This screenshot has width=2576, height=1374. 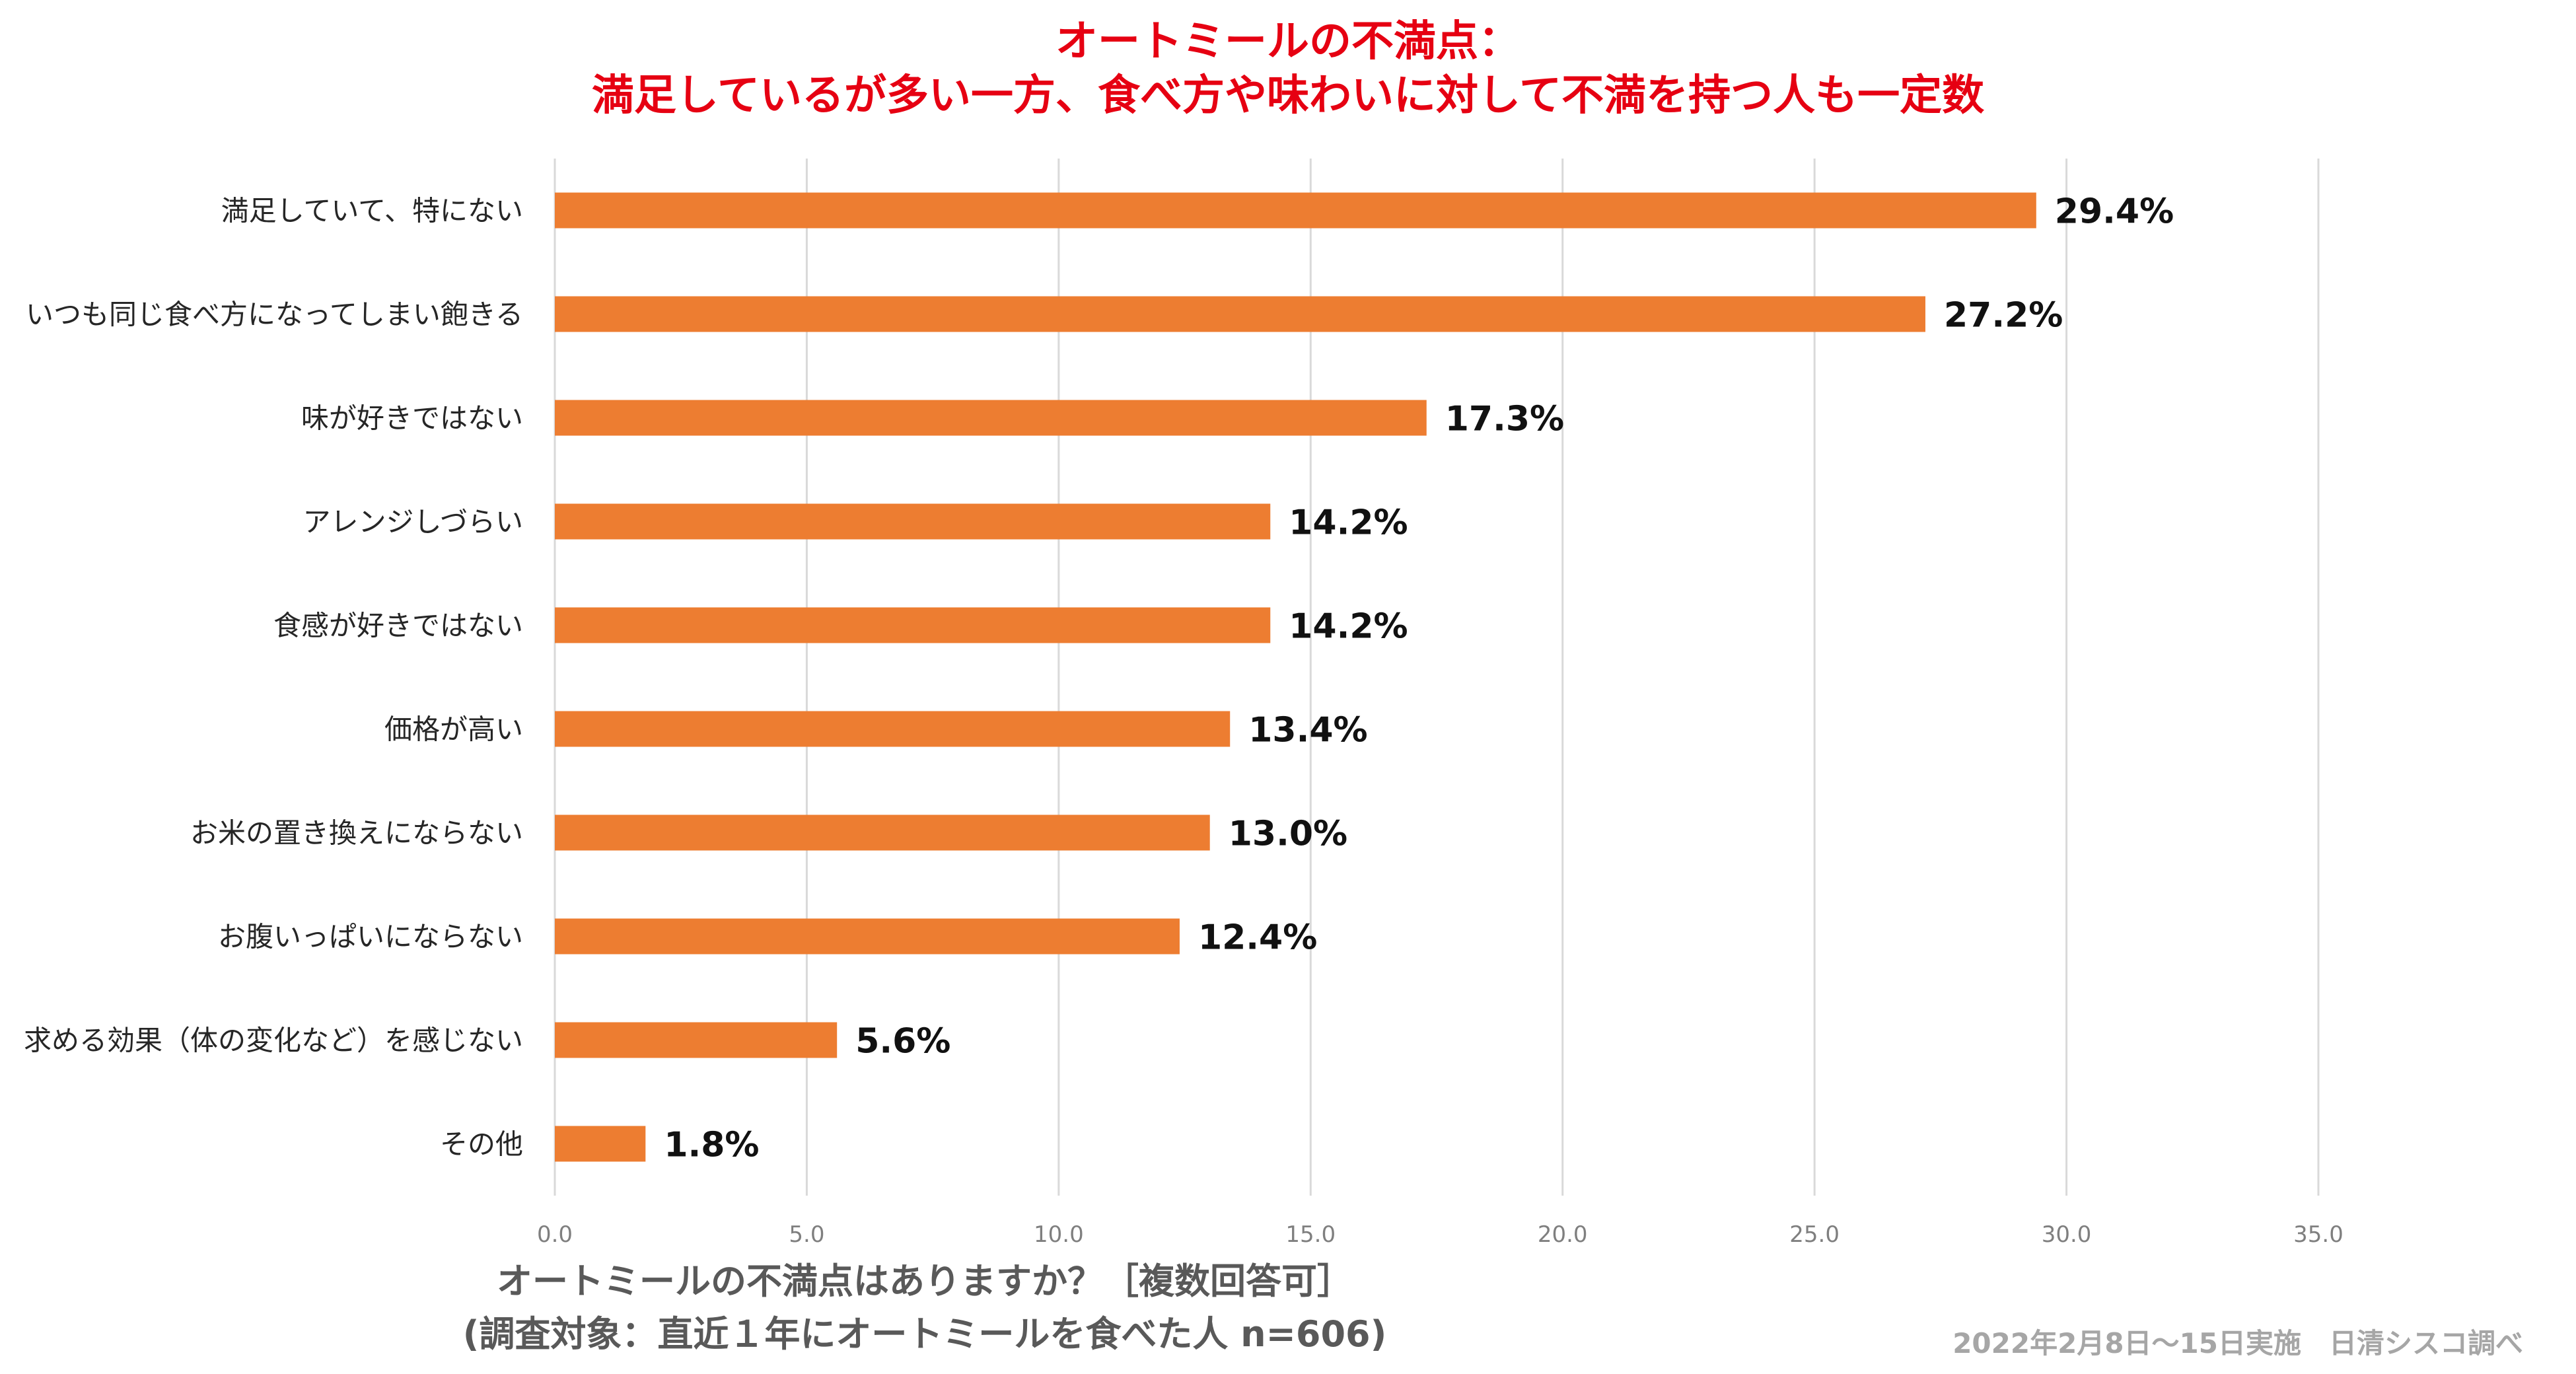 I want to click on x-axis-title: オートミールの不満点はありますか？［複数回答可］, so click(x=925, y=1281).